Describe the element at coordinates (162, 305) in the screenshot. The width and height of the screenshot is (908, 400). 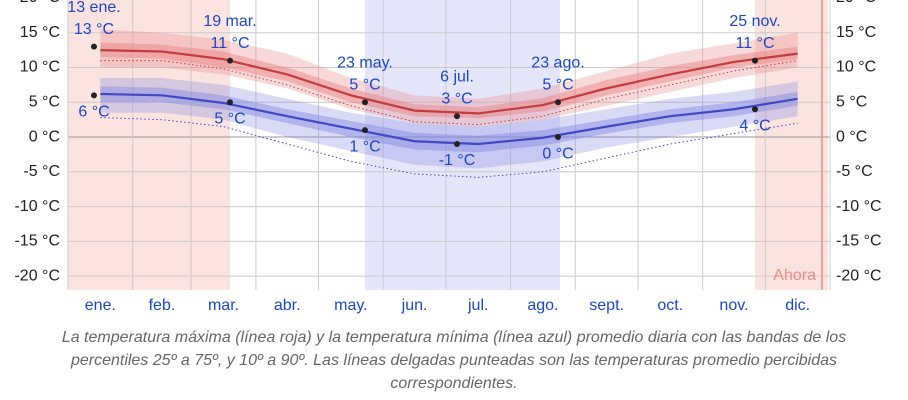
I see `x-tick-label: feb.` at that location.